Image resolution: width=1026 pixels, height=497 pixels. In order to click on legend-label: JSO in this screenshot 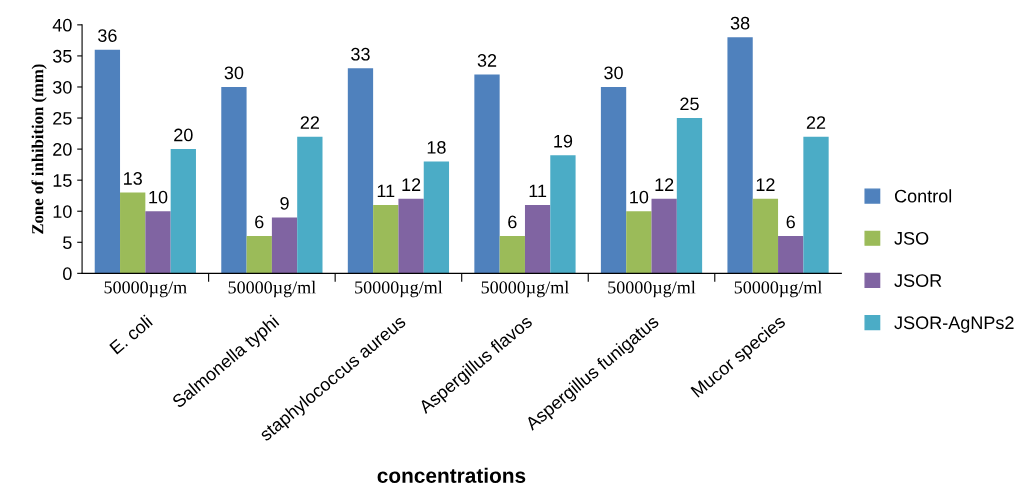, I will do `click(911, 238)`.